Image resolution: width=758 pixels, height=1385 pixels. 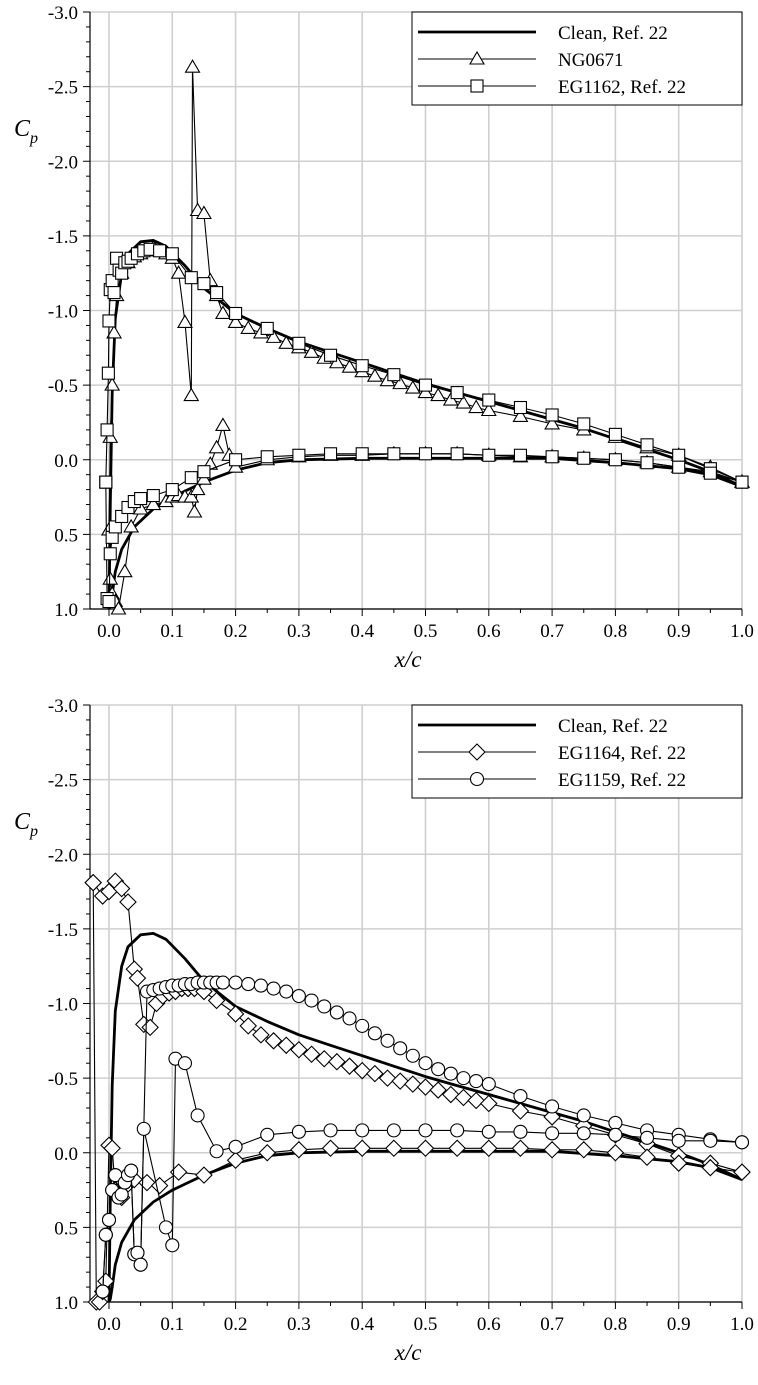 What do you see at coordinates (622, 753) in the screenshot?
I see `legend-label: EG1164, Ref. 22` at bounding box center [622, 753].